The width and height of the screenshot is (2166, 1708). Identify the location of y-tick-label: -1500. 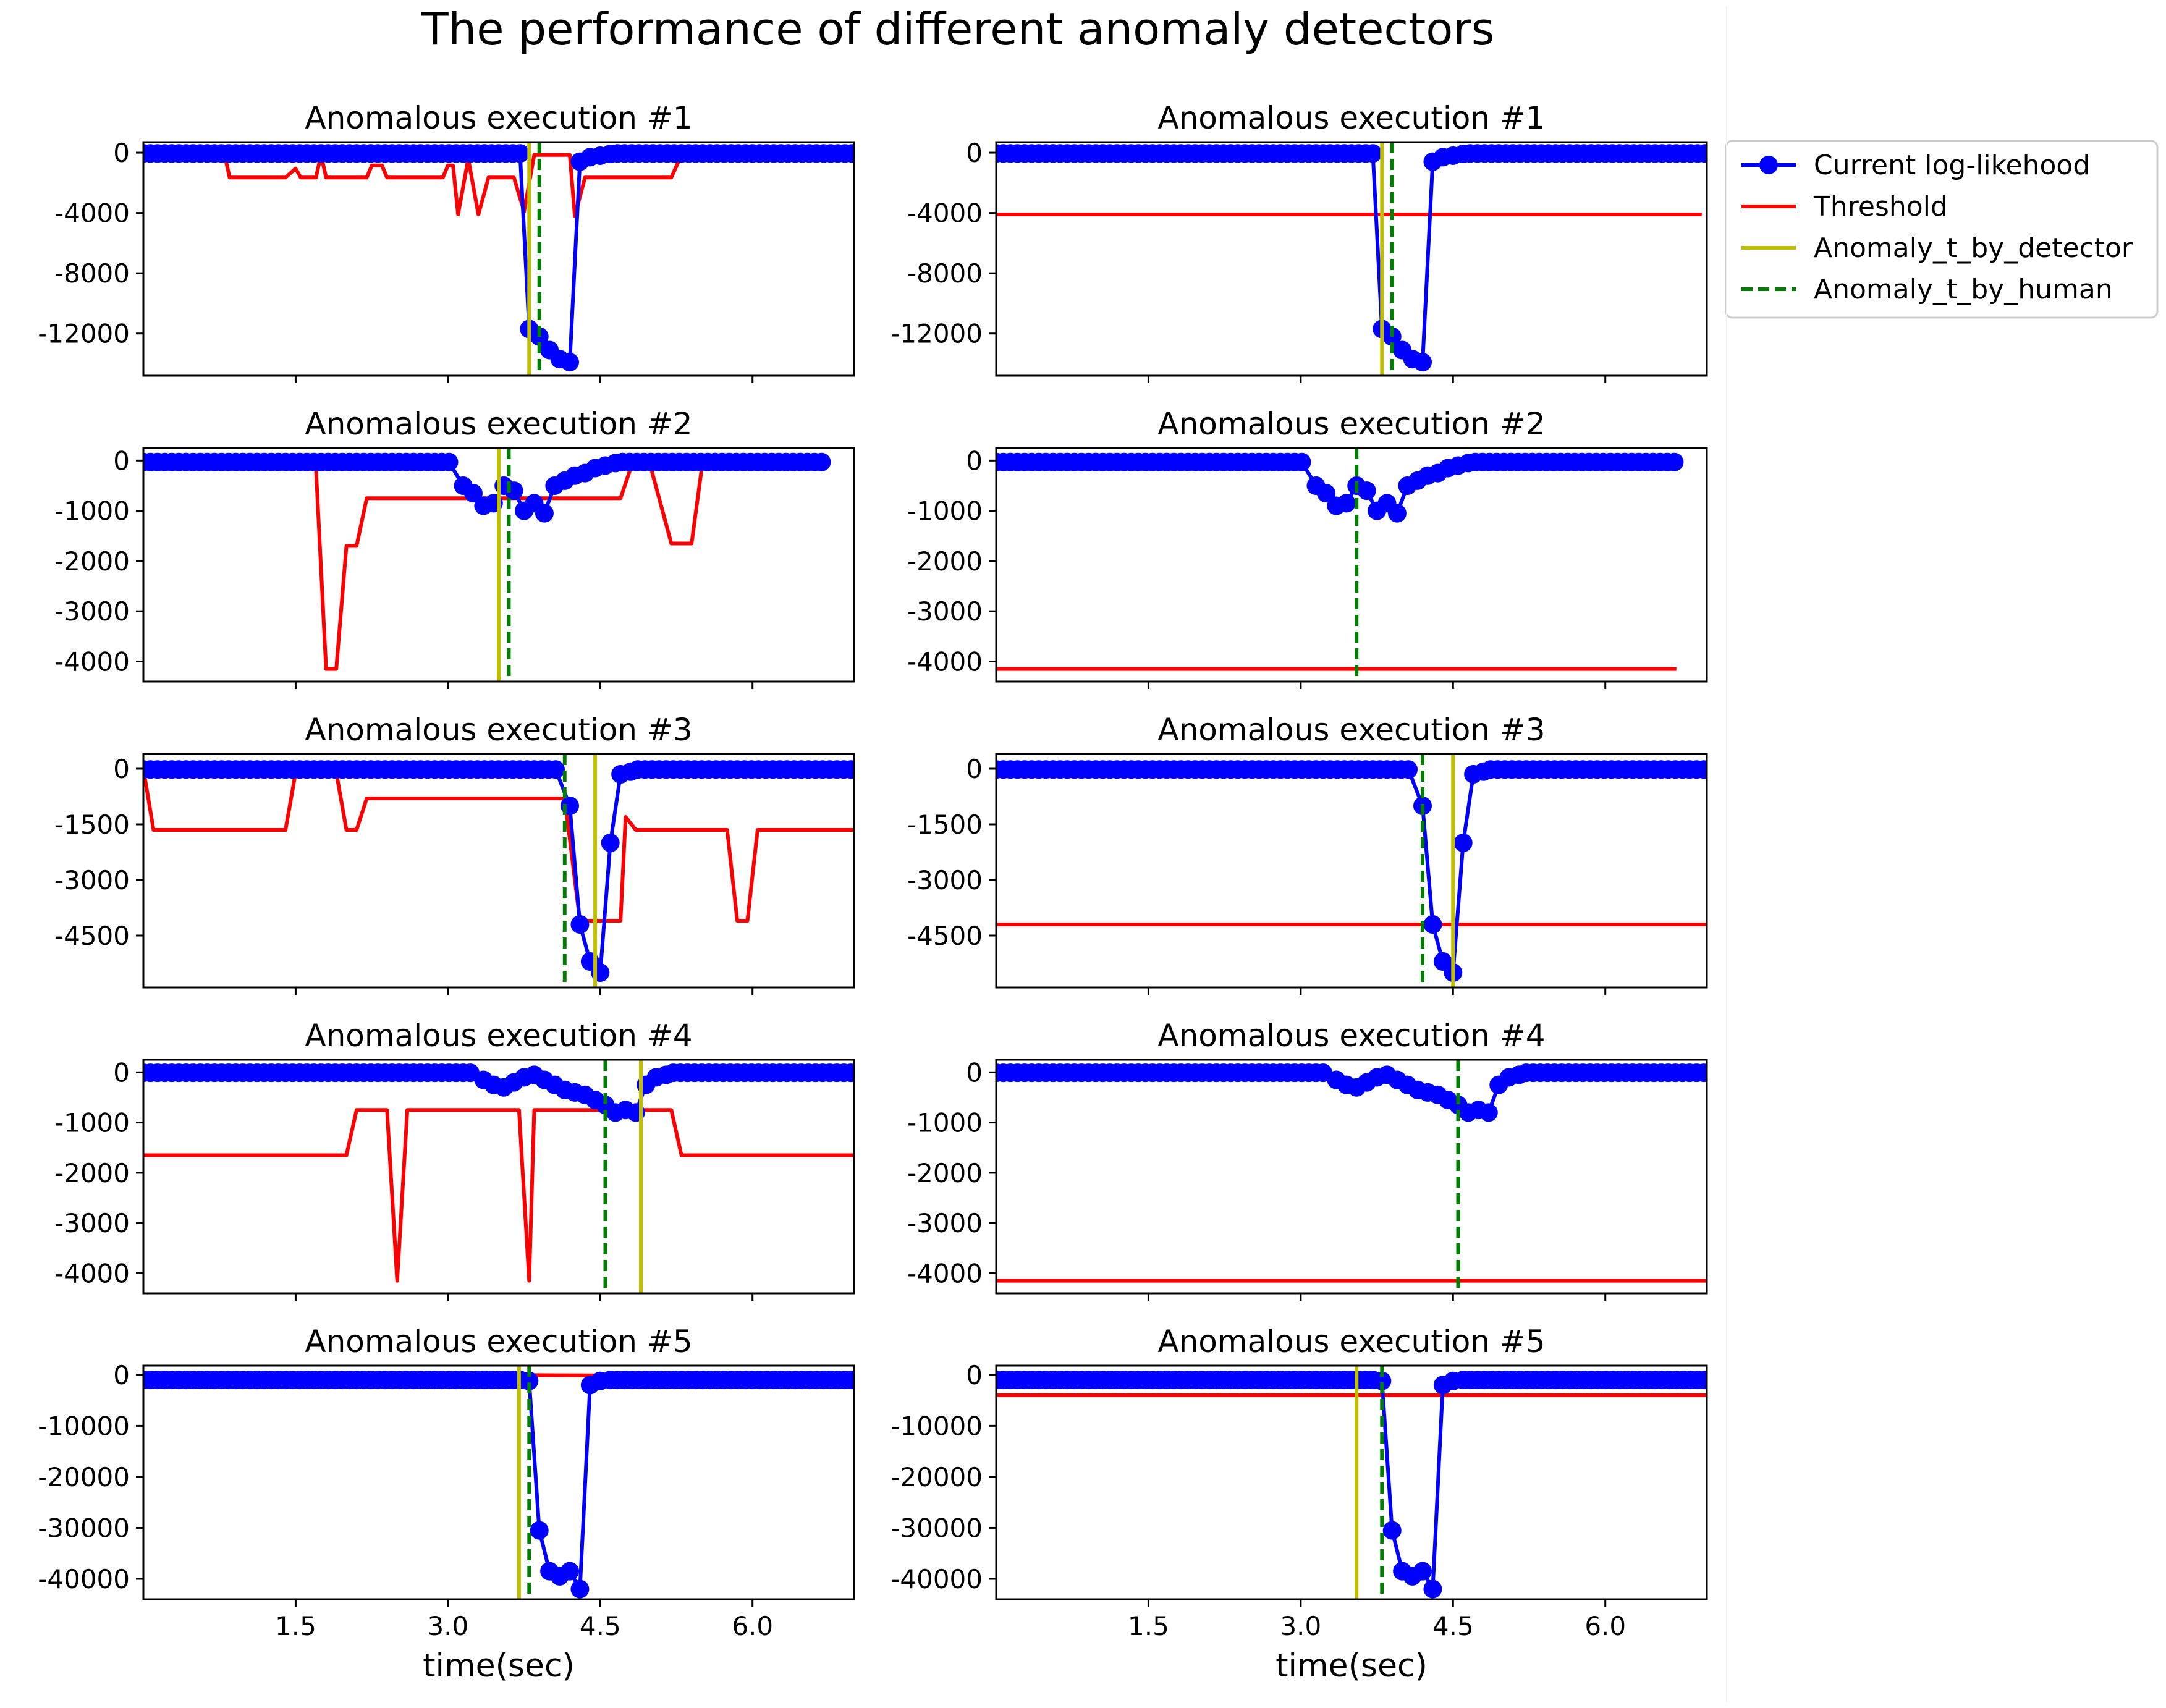
(92, 825).